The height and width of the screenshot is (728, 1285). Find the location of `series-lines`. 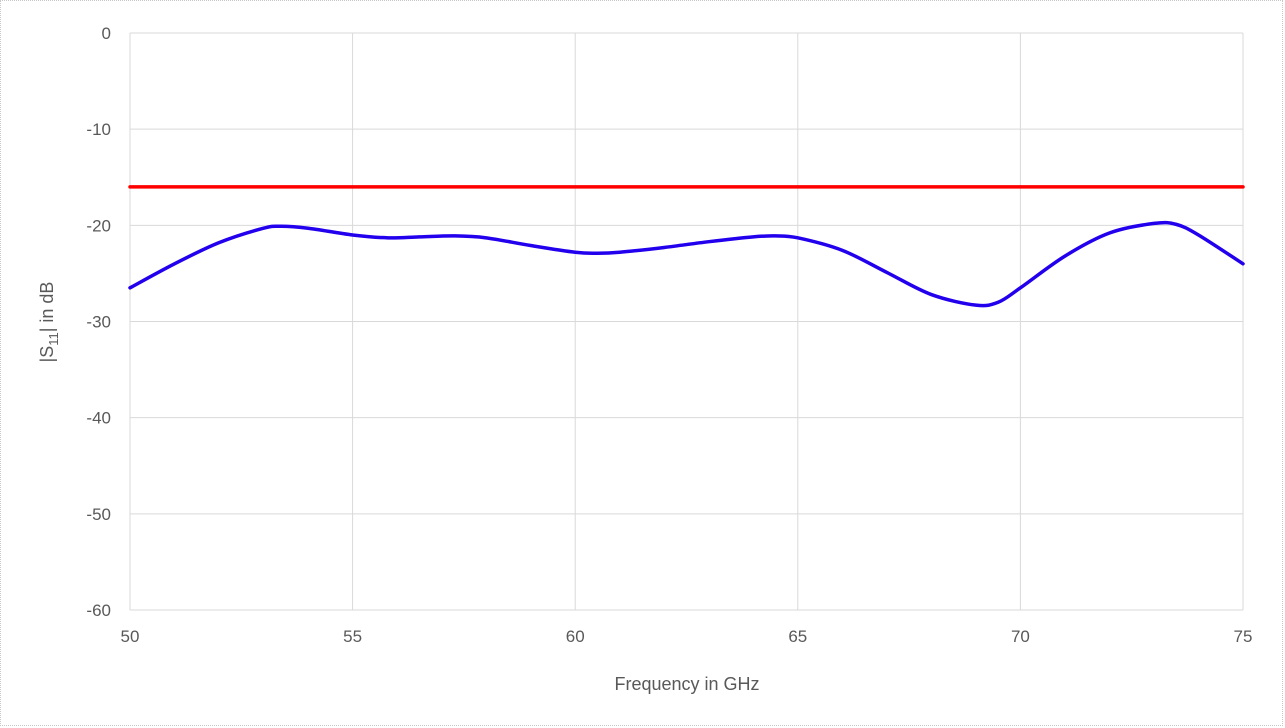

series-lines is located at coordinates (686, 246).